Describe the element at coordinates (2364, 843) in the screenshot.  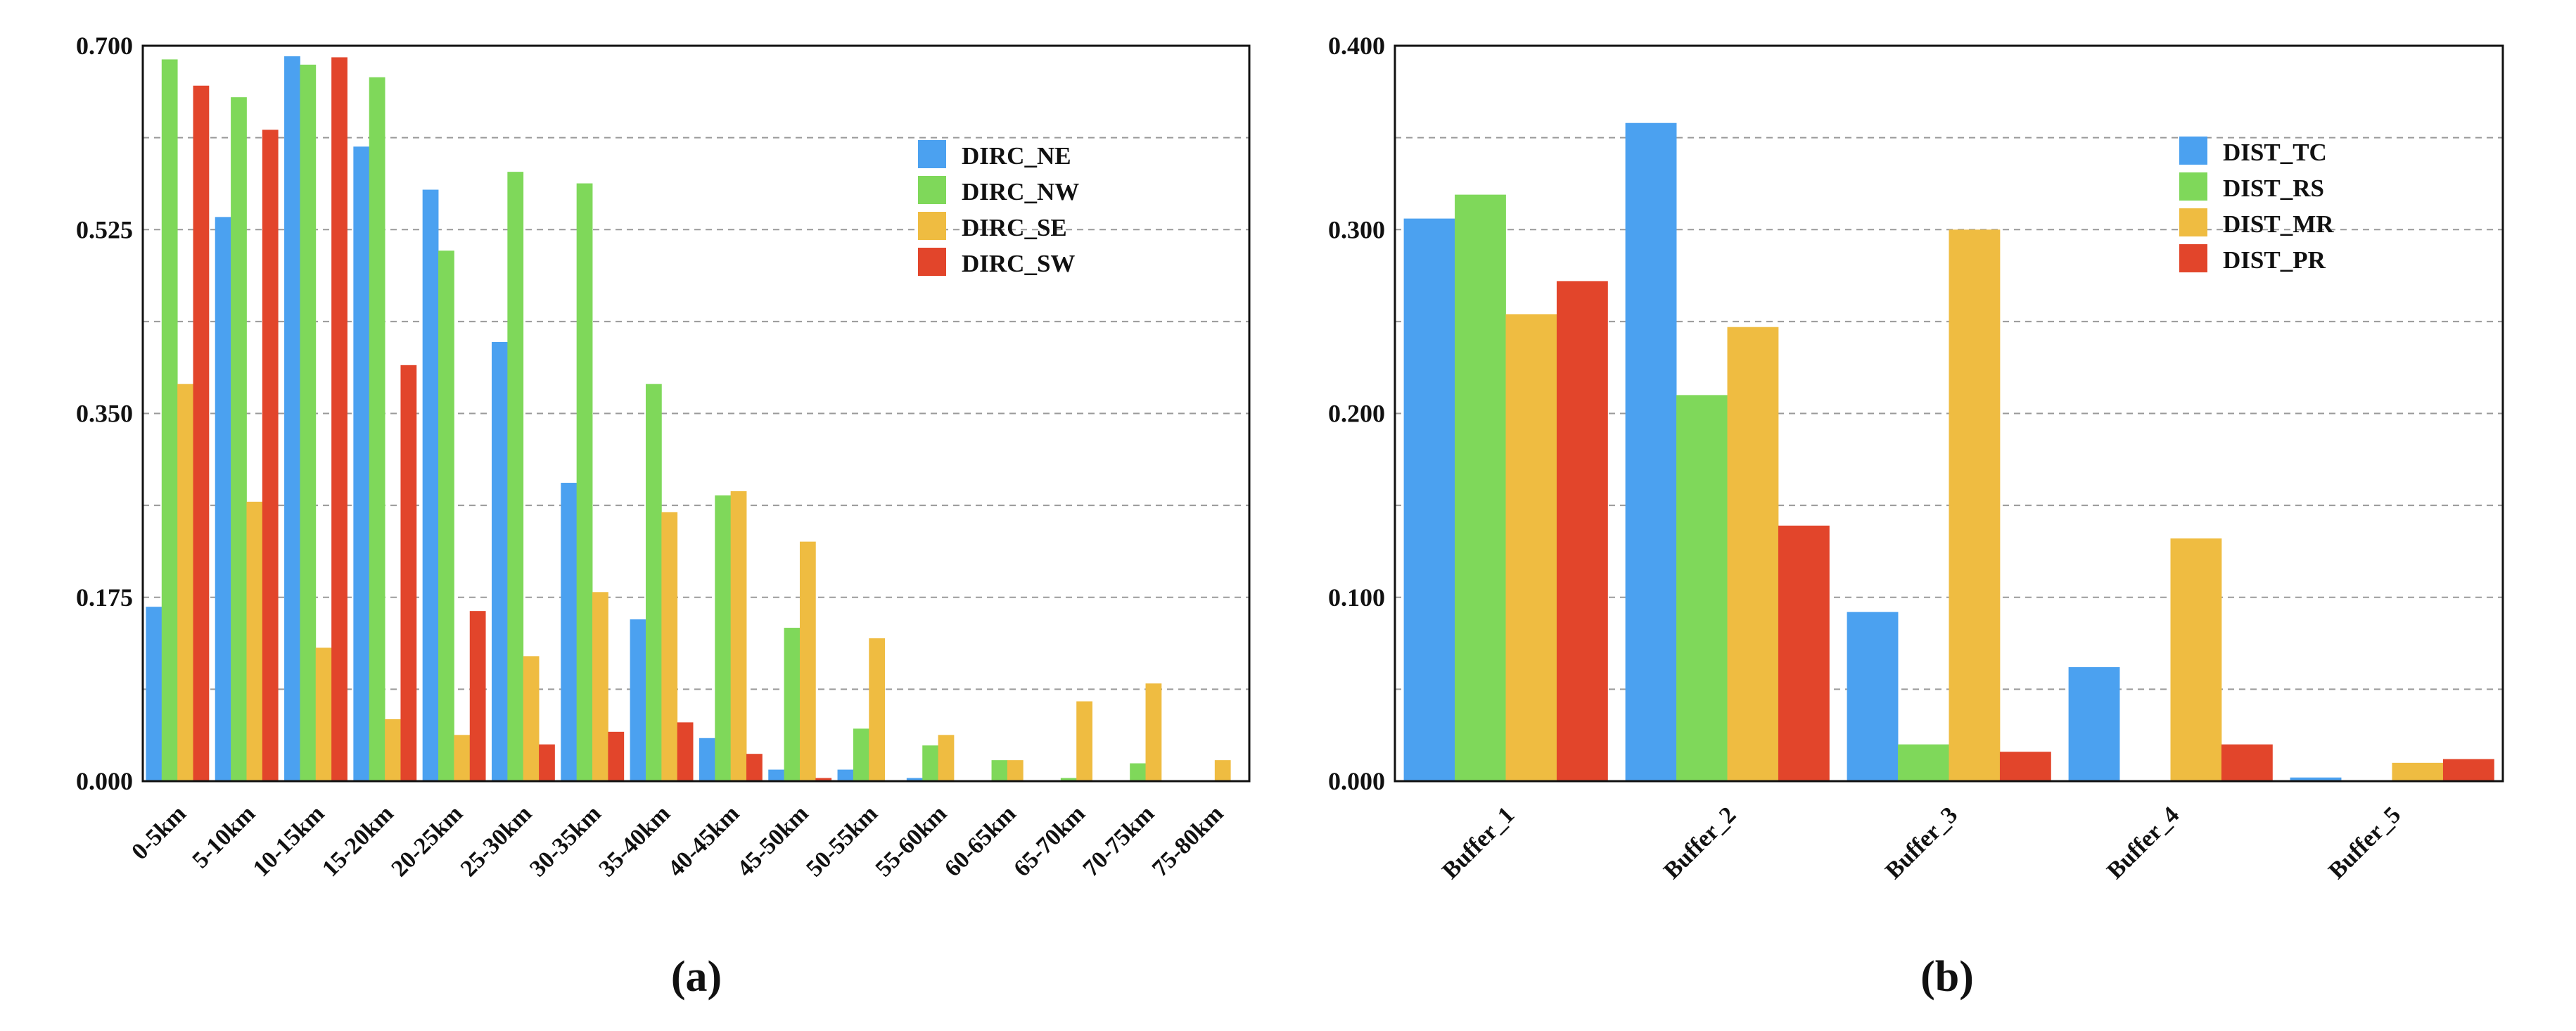
I see `chart-b-x-tick-label: Buffer_5` at that location.